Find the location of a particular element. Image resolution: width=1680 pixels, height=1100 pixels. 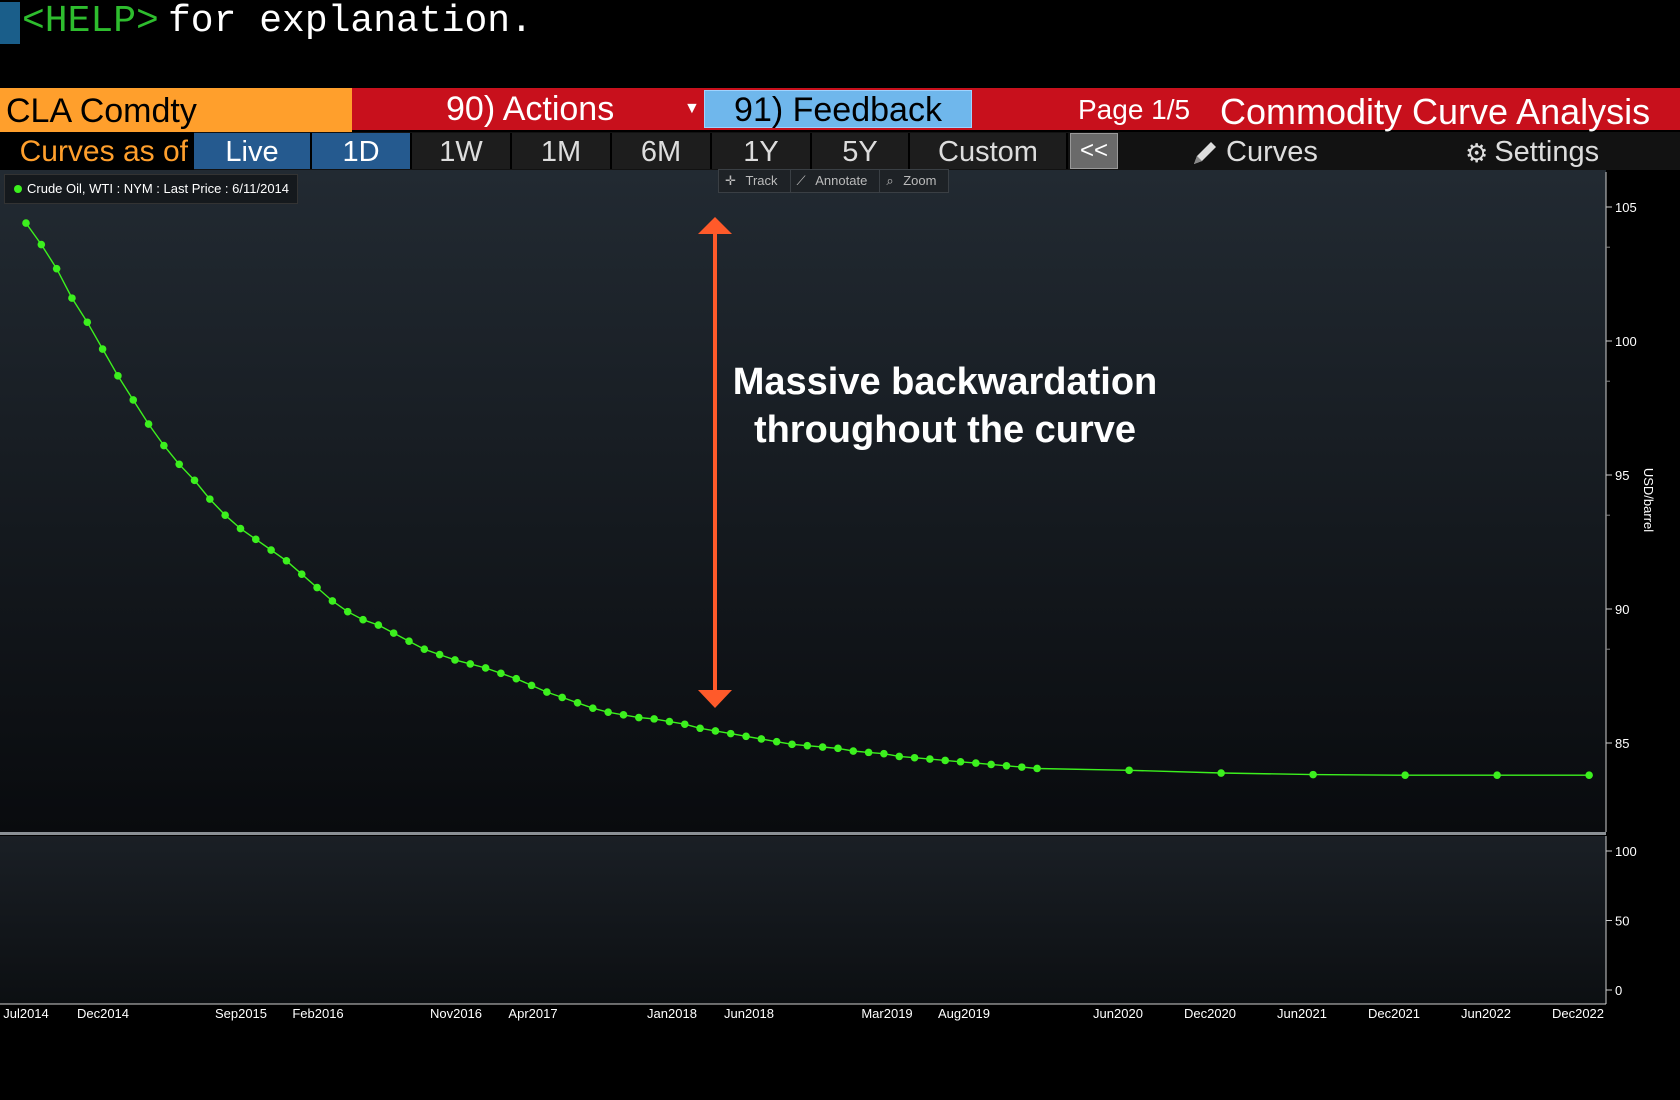

x-tick-label: Dec2021 is located at coordinates (1394, 1013).